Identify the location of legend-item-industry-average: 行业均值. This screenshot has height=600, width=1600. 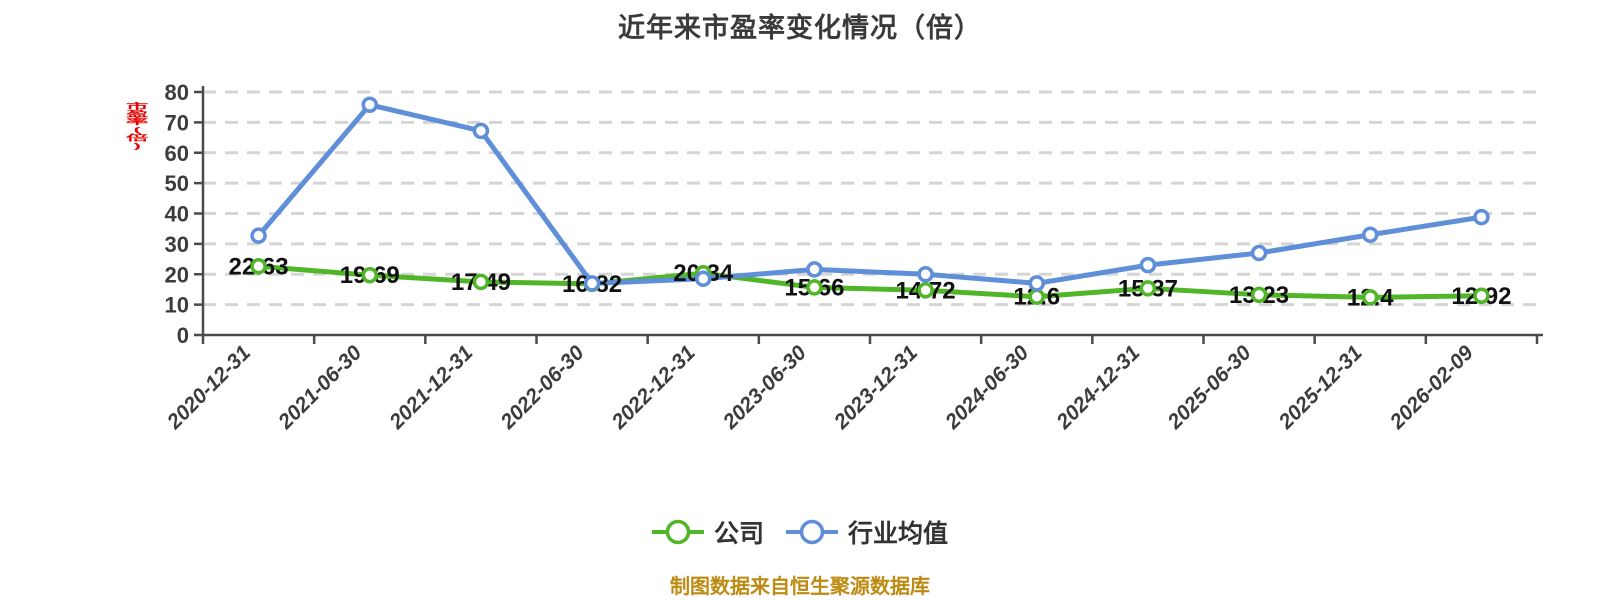
(867, 532).